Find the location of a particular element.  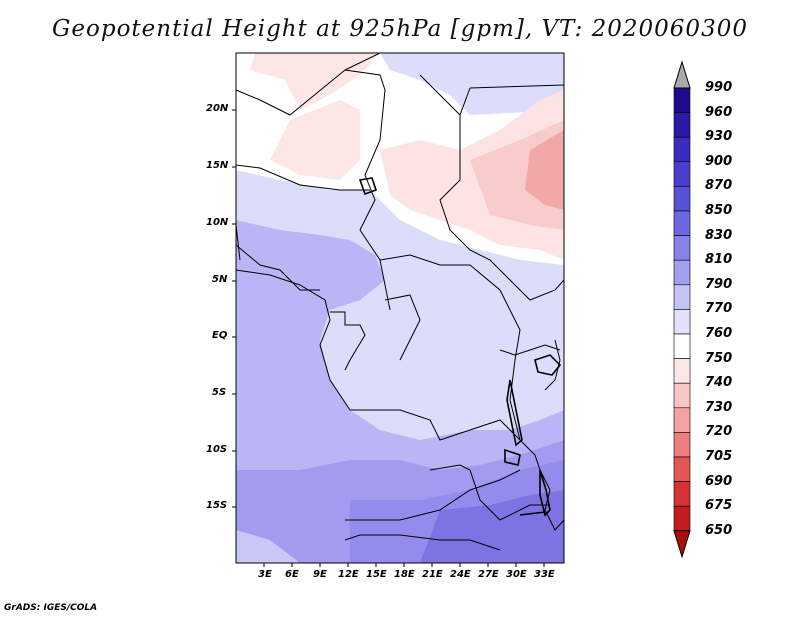

lat-label: 15S is located at coordinates (217, 505).